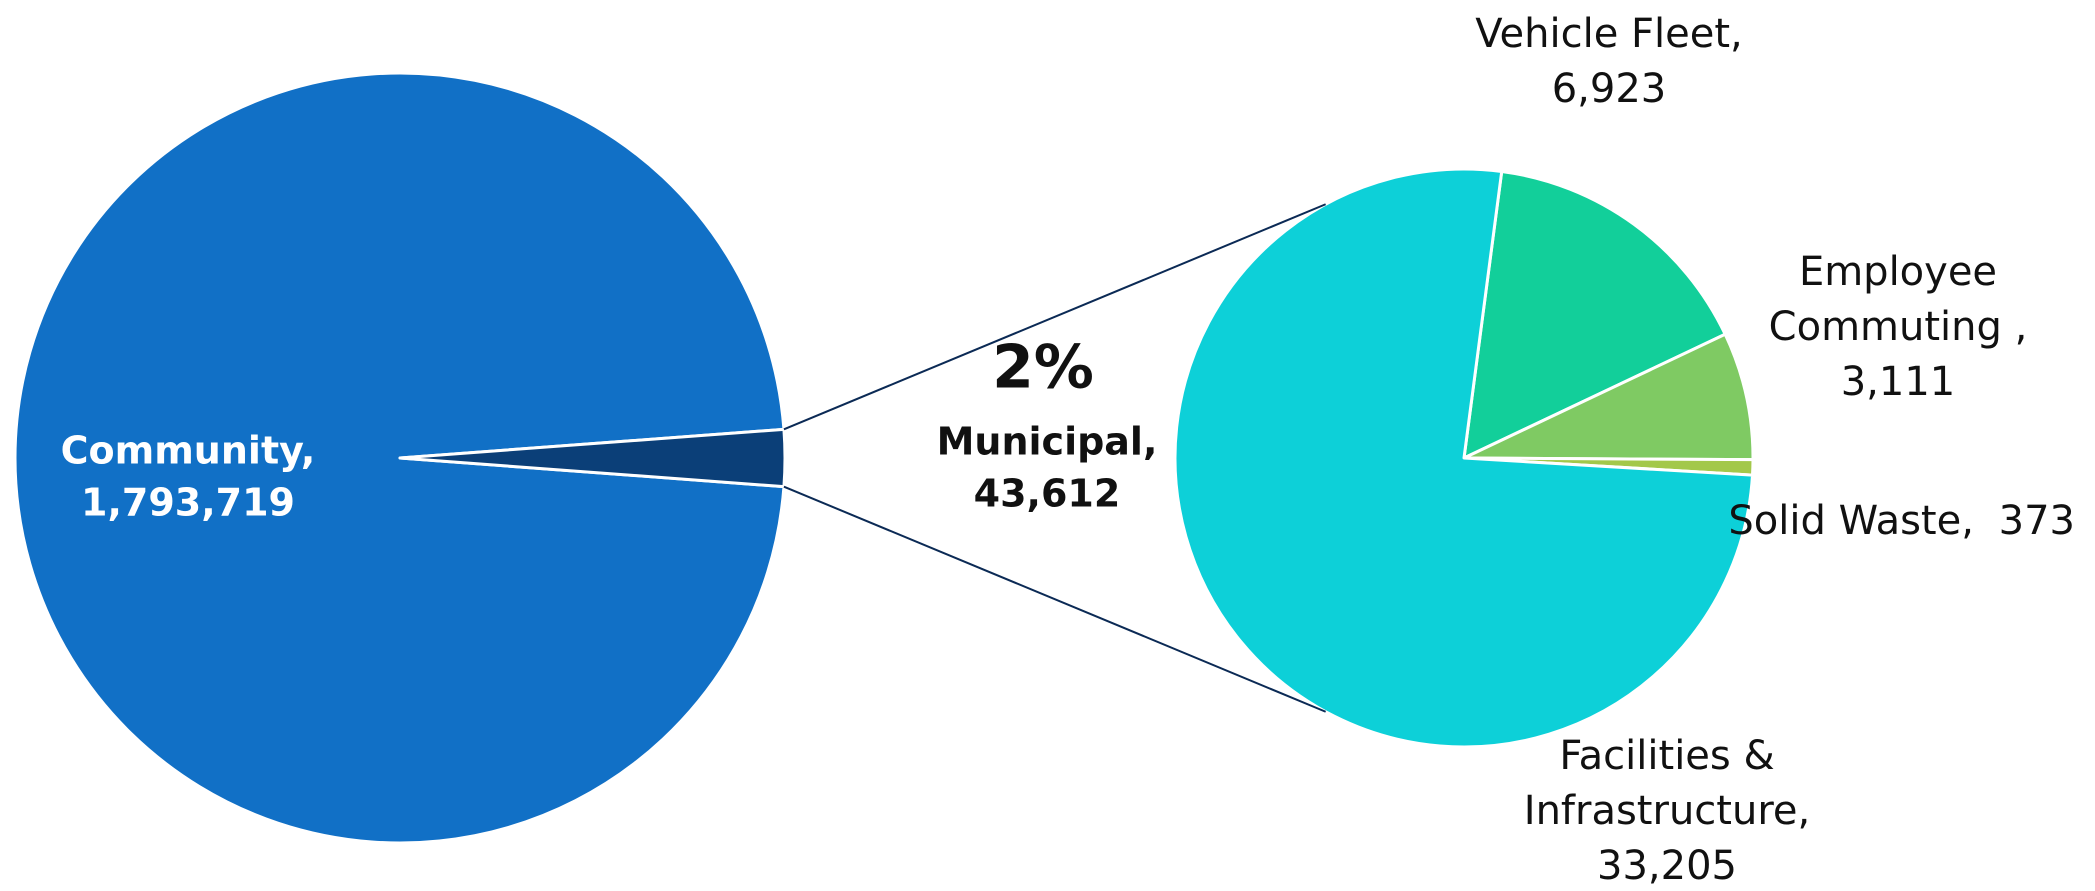 The width and height of the screenshot is (2095, 891). I want to click on category-label: Solid Waste,, so click(1857, 521).